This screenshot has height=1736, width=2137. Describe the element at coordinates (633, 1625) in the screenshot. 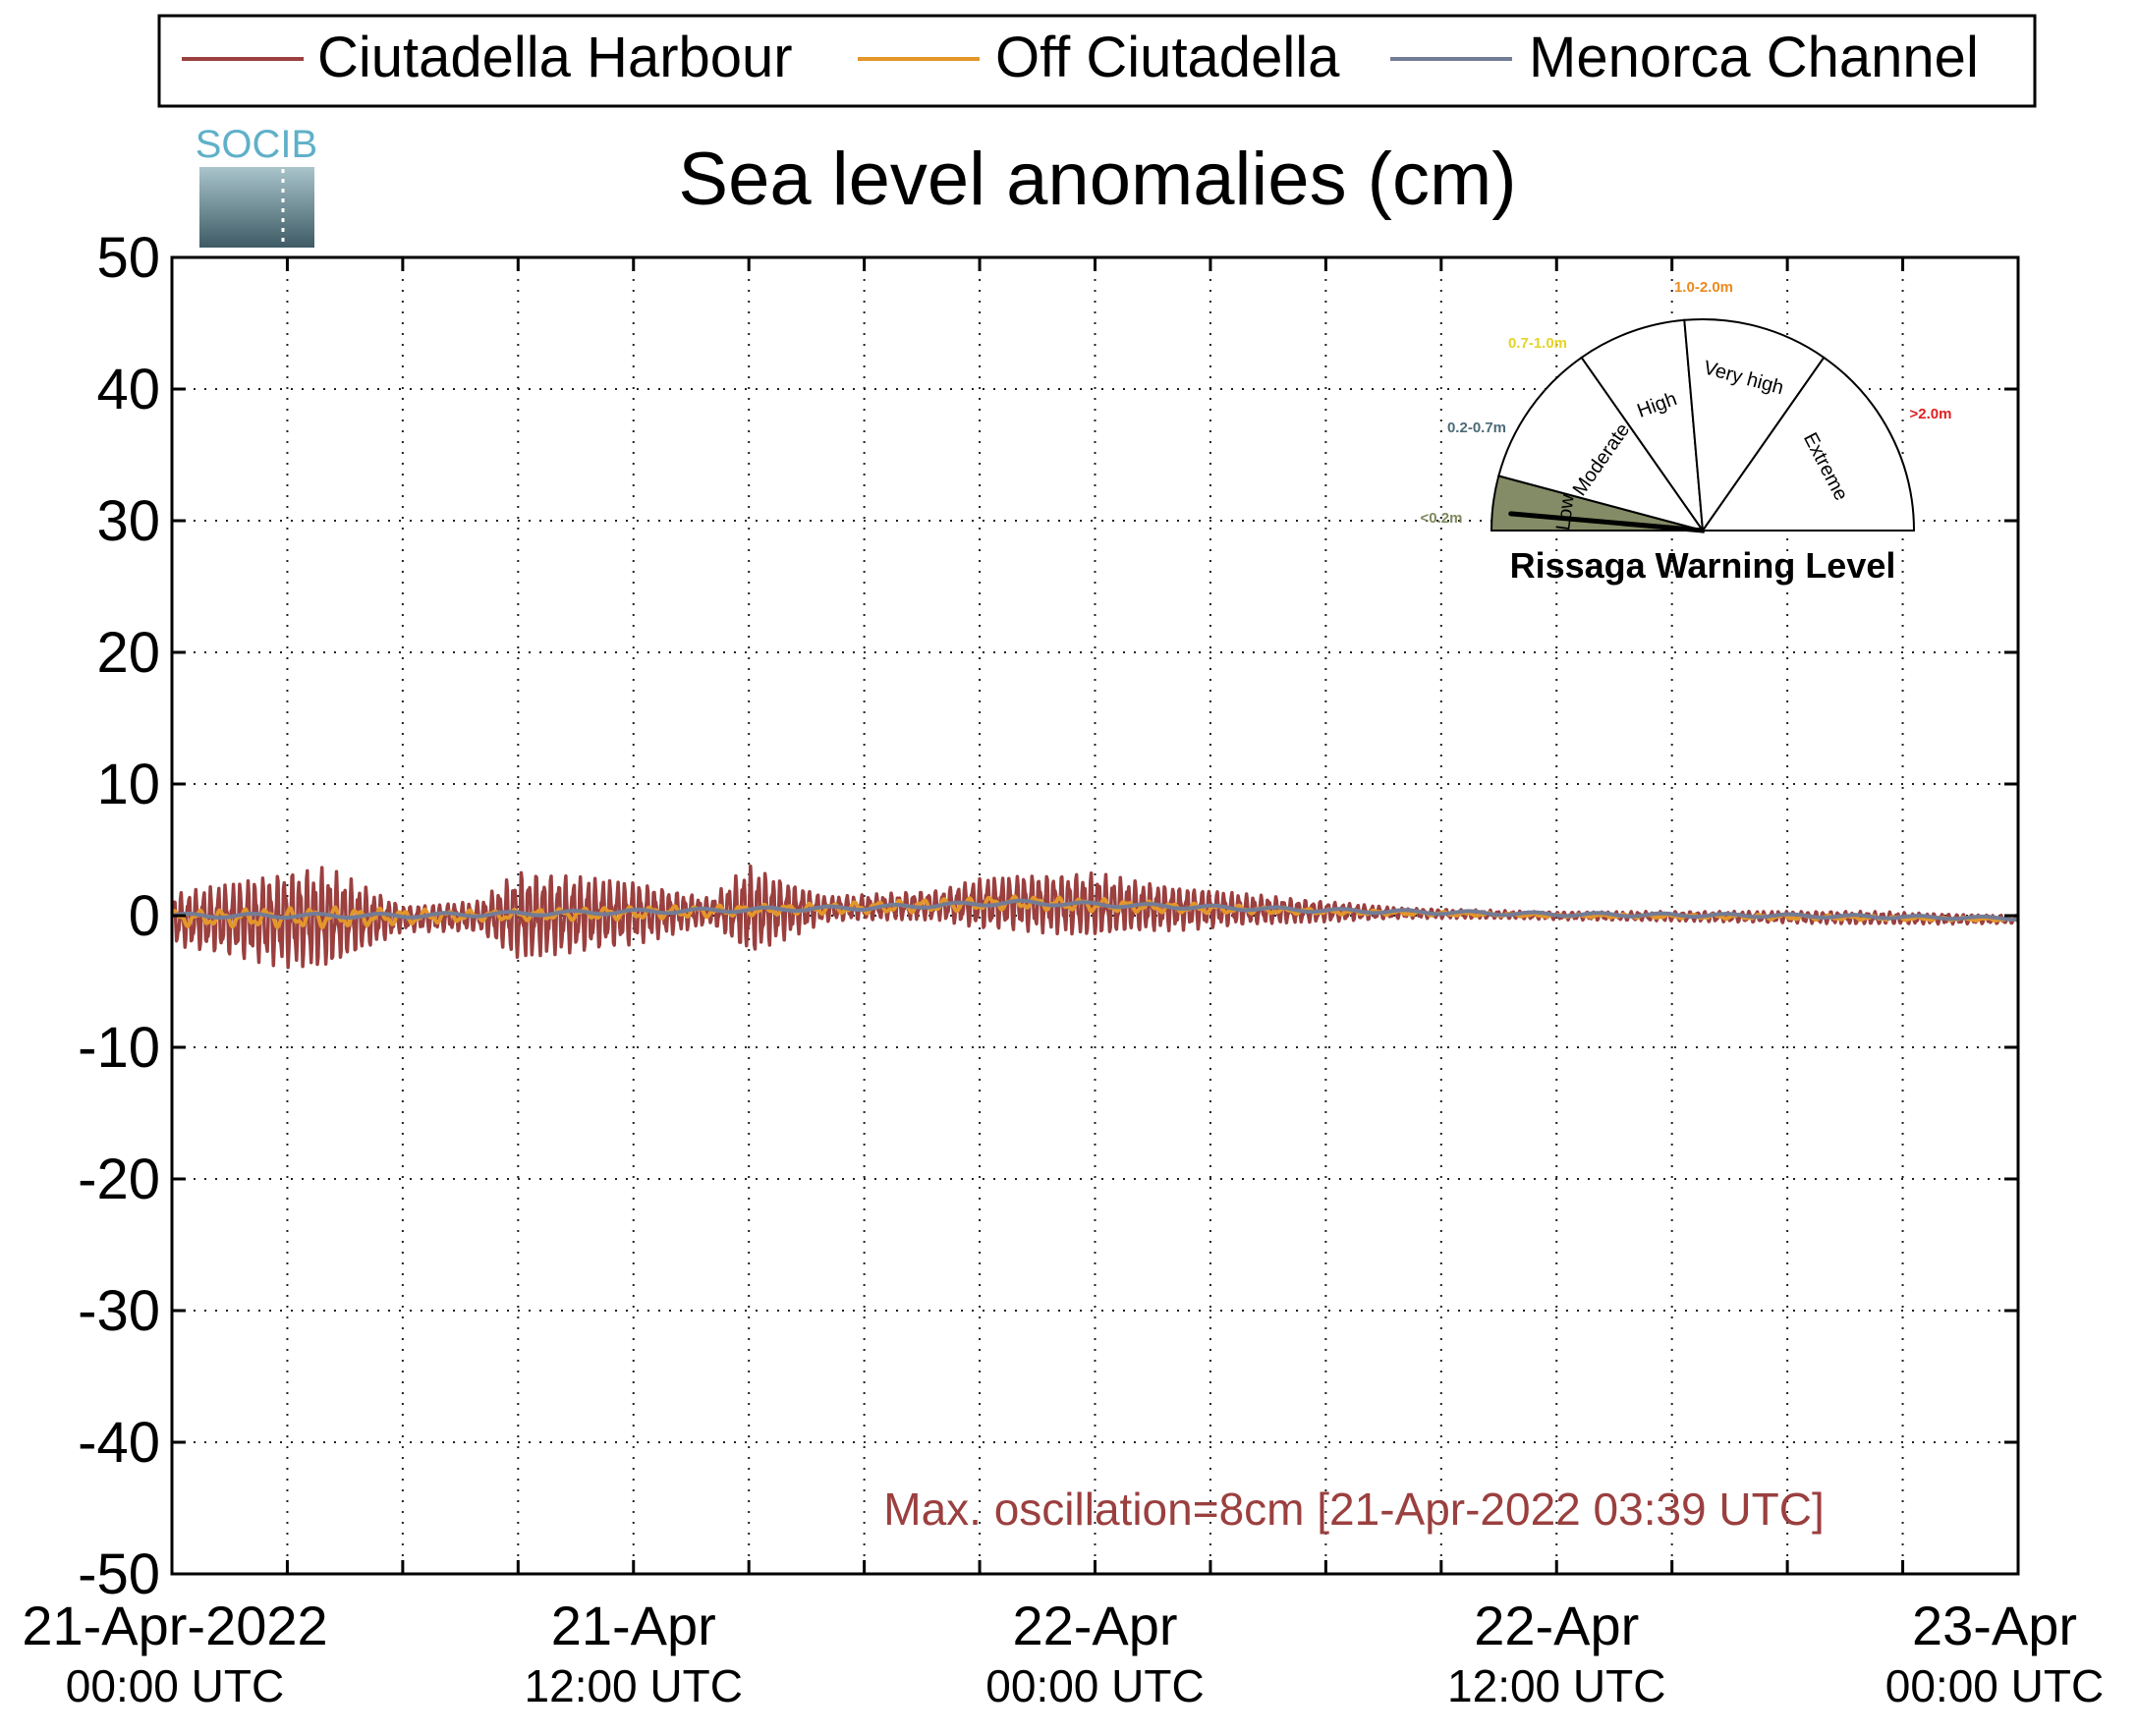

I see `x-tick-label-date: 21-Apr` at that location.